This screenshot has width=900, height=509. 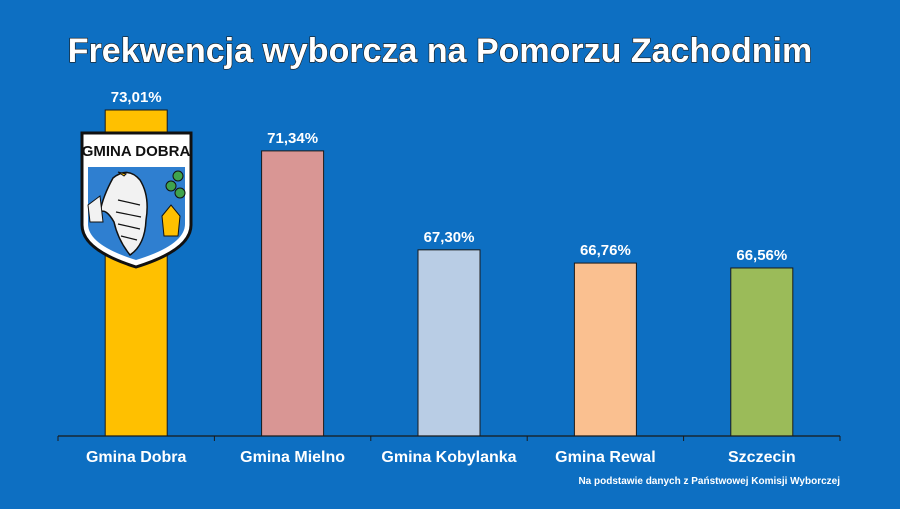 I want to click on data-label-1: 71,34%, so click(x=292, y=138).